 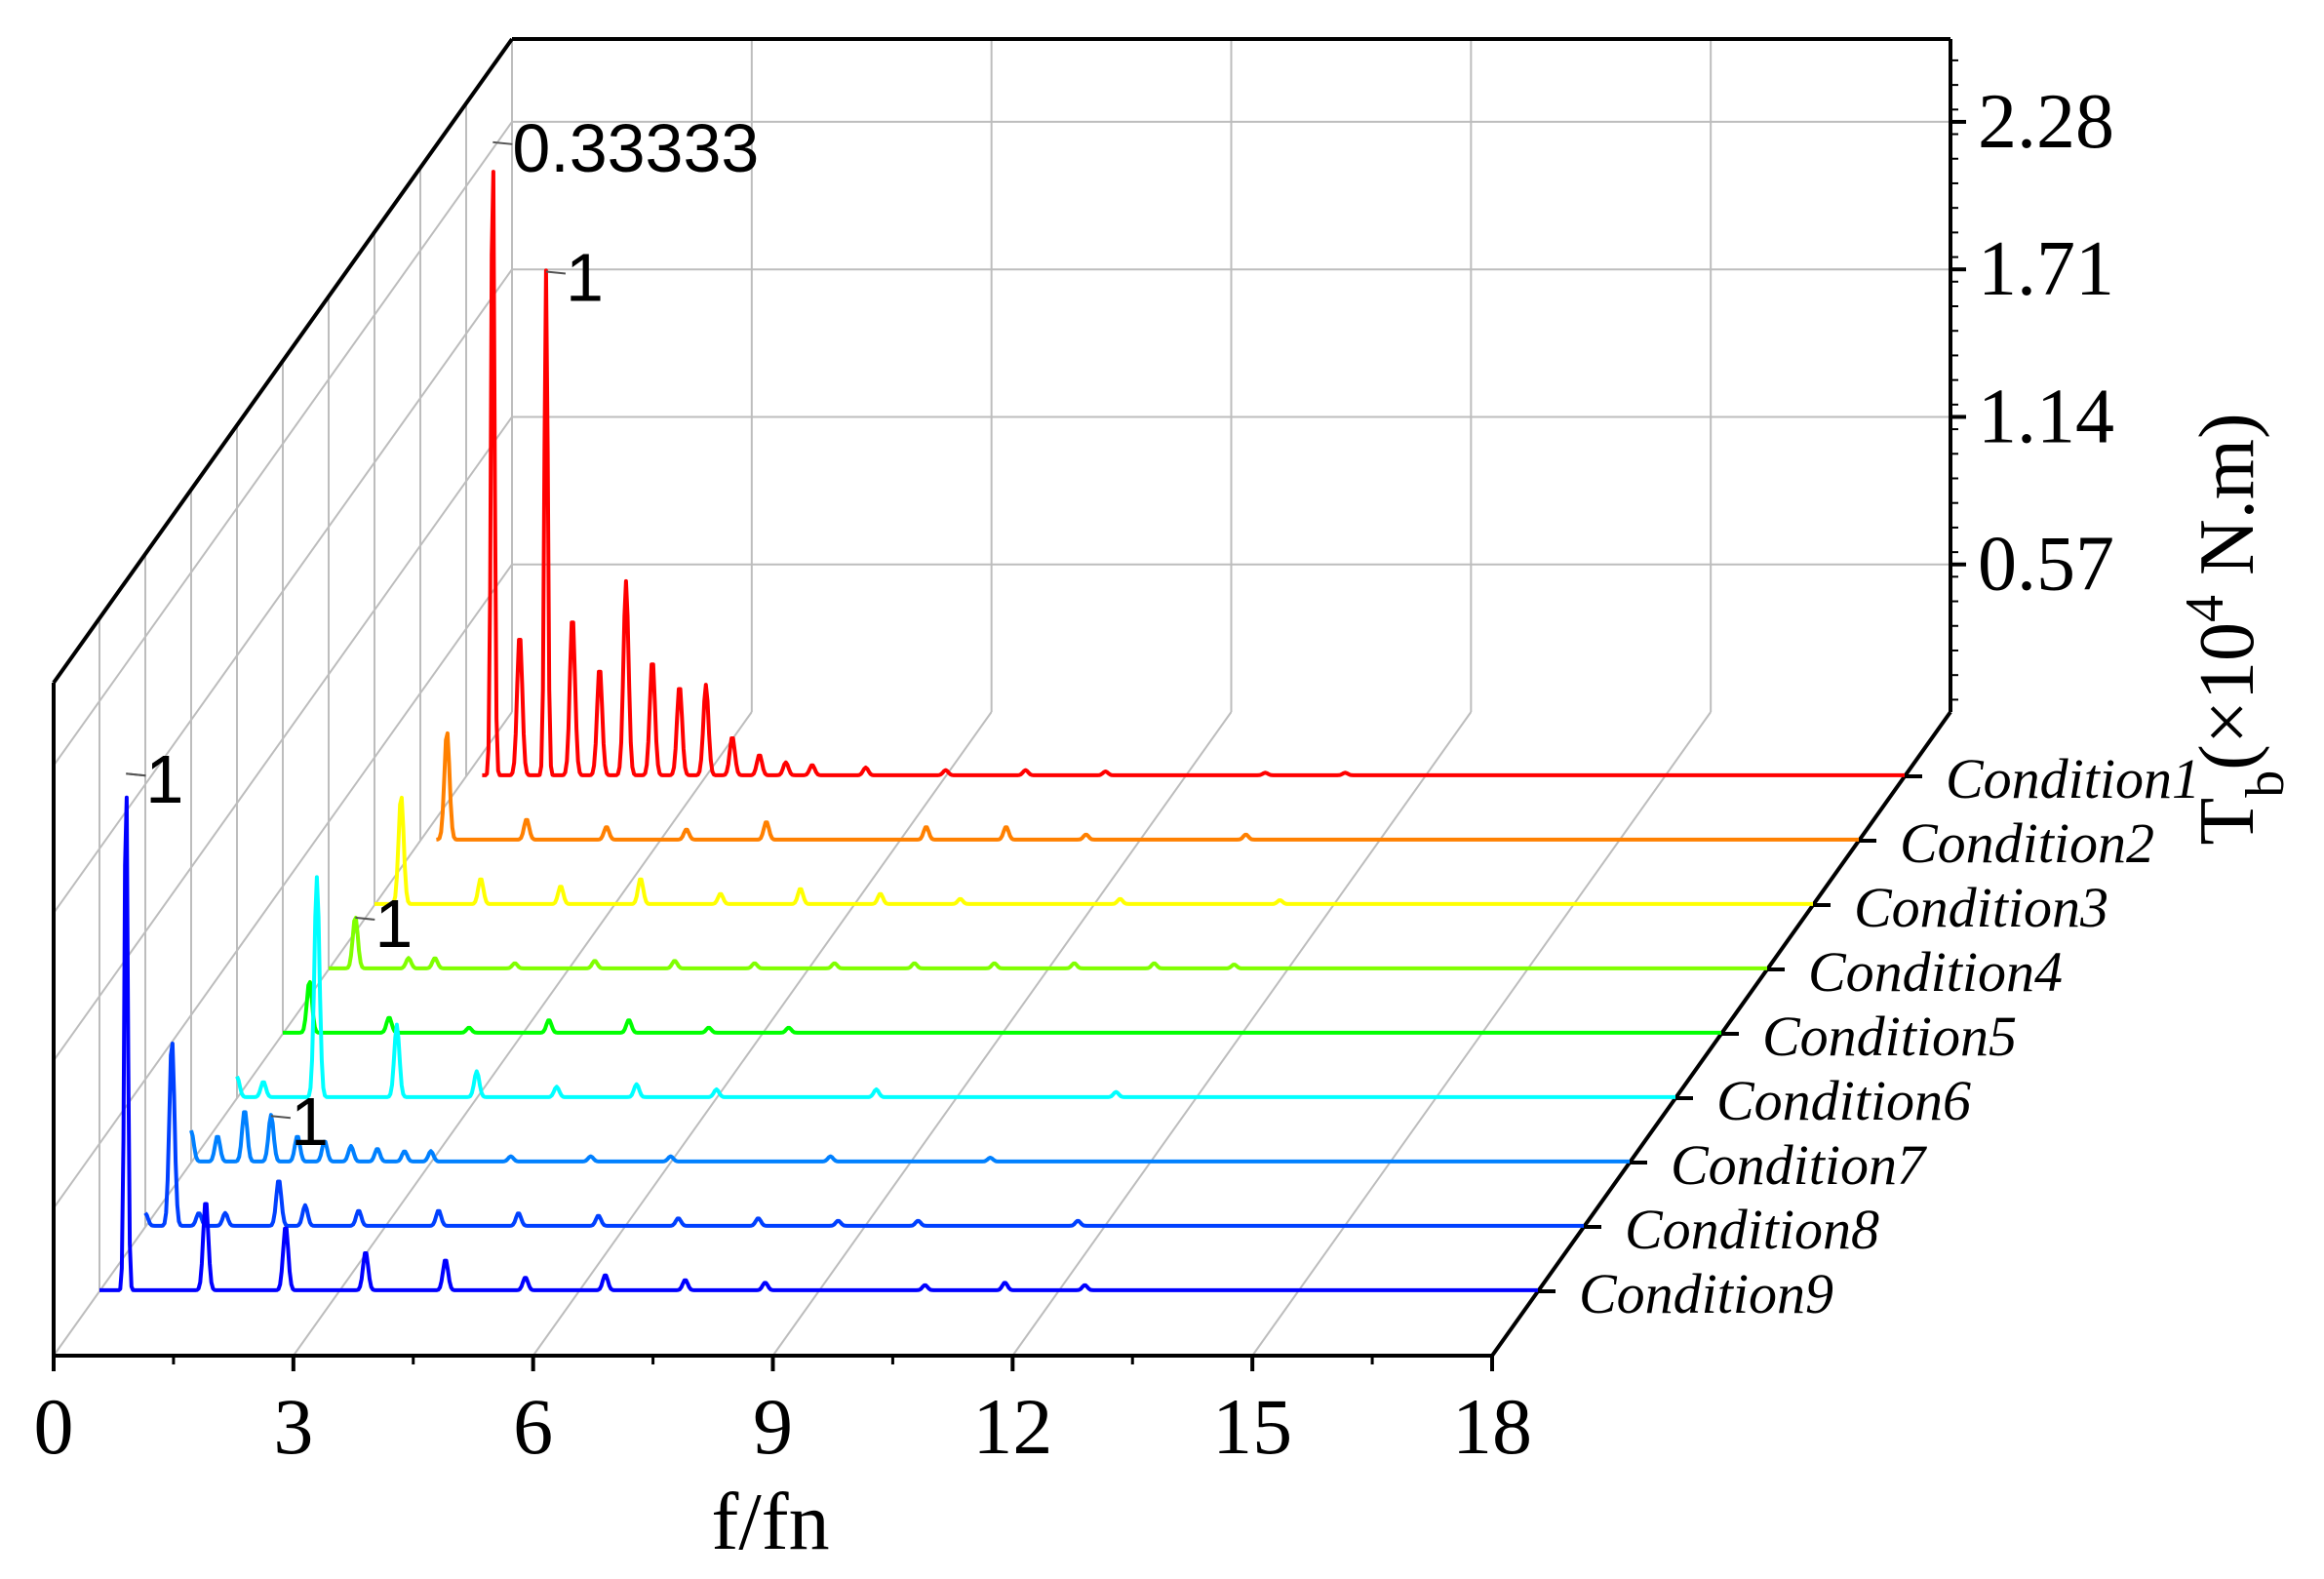 What do you see at coordinates (283, 361) in the screenshot?
I see `left-top-edge` at bounding box center [283, 361].